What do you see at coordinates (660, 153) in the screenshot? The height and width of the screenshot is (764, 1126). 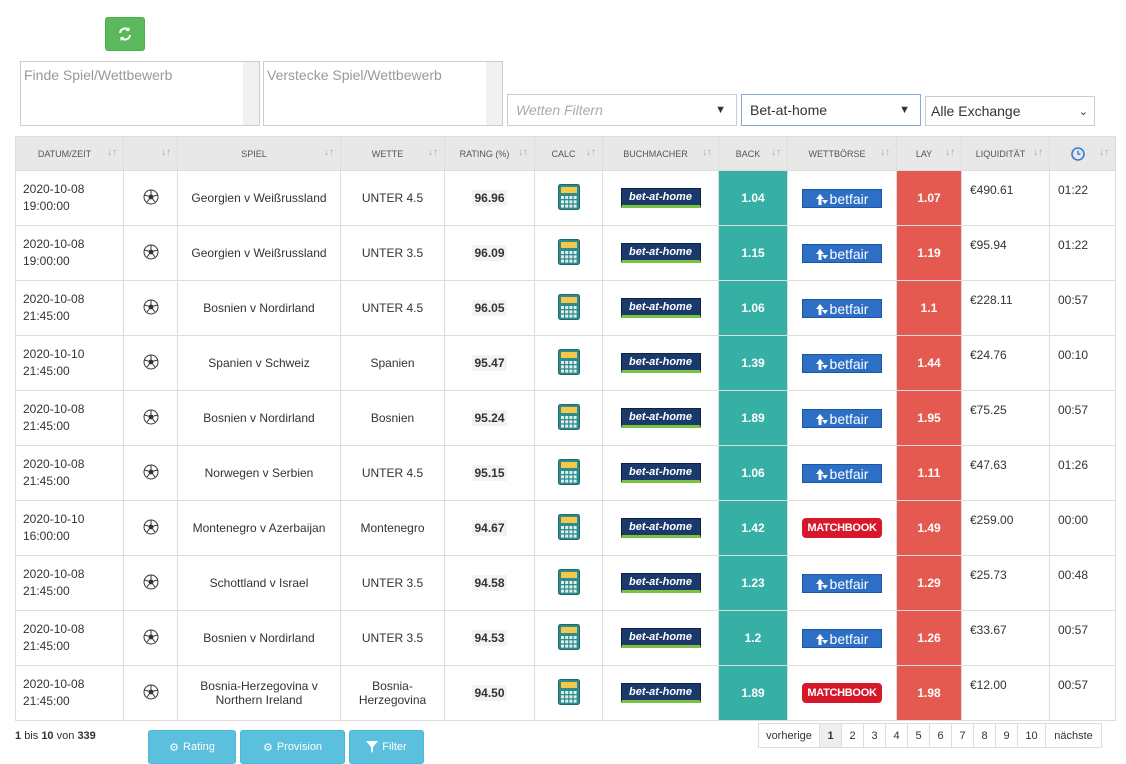 I see `column-header: BUCHMACHER ↓↑` at bounding box center [660, 153].